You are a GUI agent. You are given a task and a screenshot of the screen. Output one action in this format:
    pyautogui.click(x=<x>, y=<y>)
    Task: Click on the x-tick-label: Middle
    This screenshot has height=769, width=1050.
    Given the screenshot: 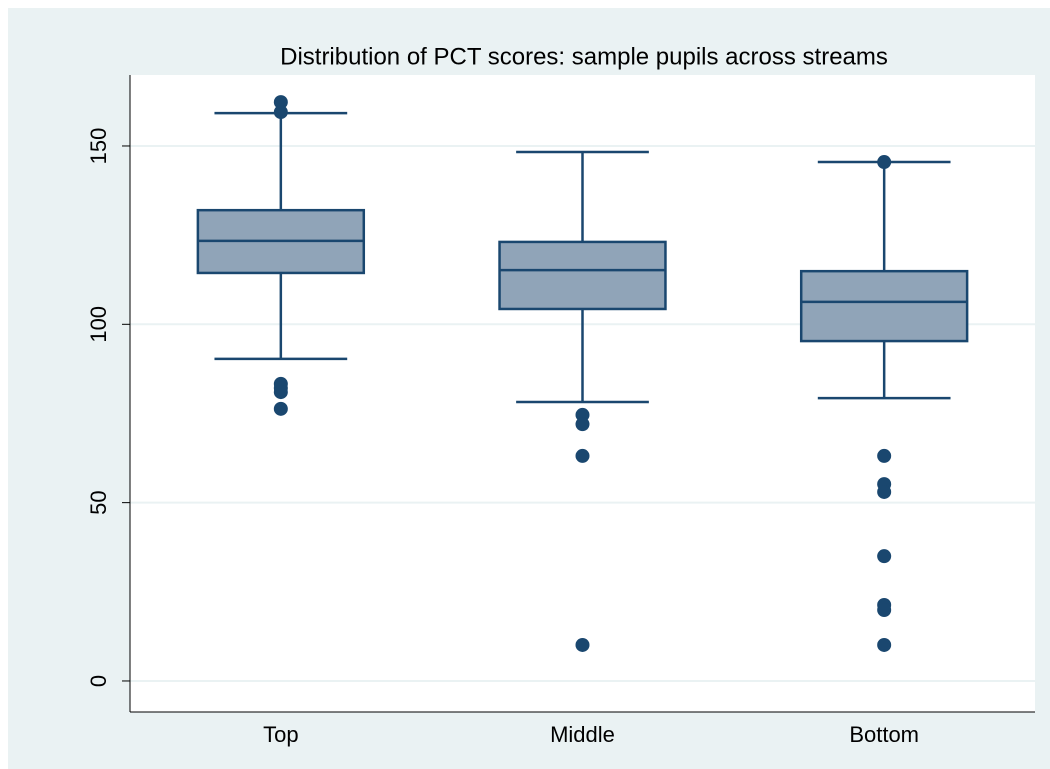 What is the action you would take?
    pyautogui.click(x=582, y=734)
    